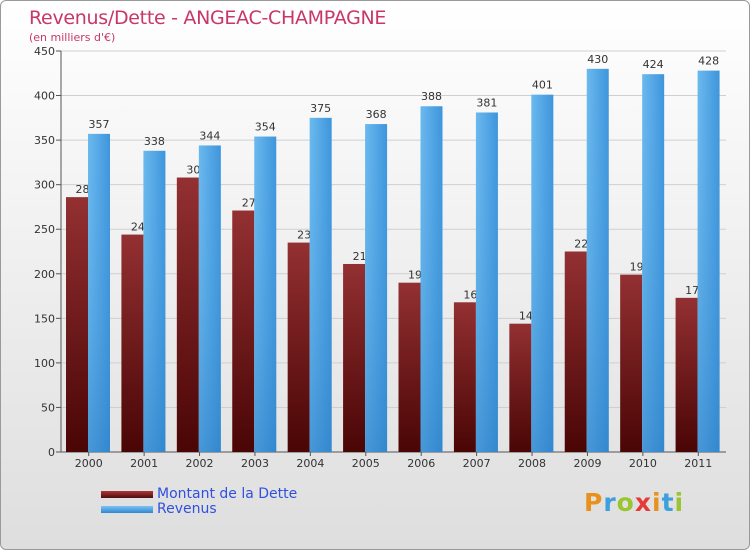 The width and height of the screenshot is (750, 550). Describe the element at coordinates (594, 502) in the screenshot. I see `logo-letter: P` at that location.